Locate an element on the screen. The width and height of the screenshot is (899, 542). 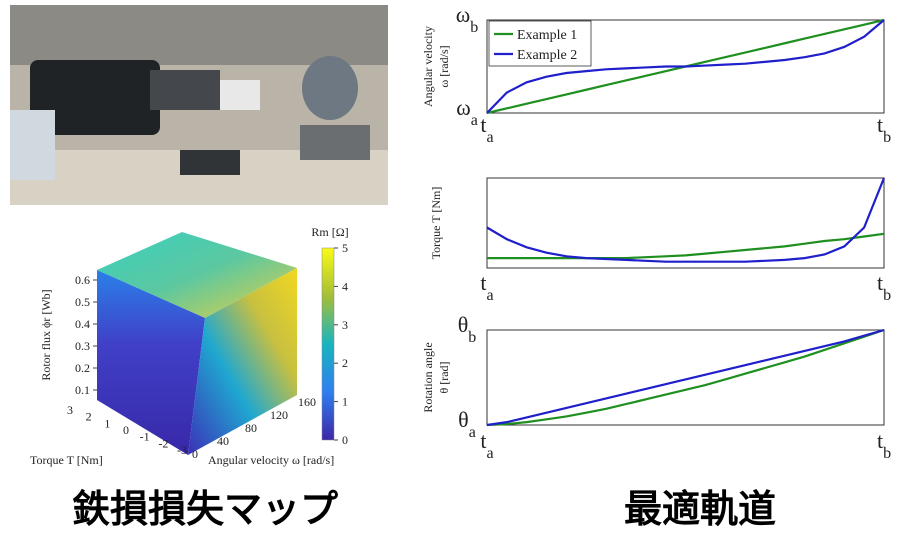
colorbar-tick-label: 2 is located at coordinates (345, 363).